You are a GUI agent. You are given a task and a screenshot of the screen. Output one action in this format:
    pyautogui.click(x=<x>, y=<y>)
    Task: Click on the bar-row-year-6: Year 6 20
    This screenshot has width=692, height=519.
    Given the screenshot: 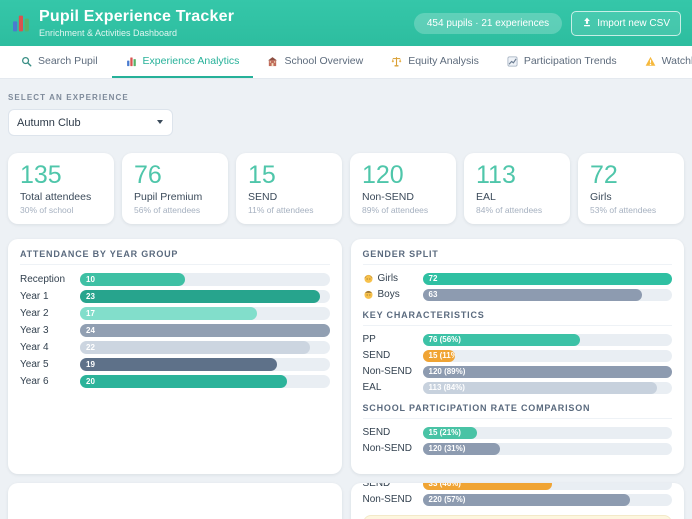 What is the action you would take?
    pyautogui.click(x=175, y=381)
    